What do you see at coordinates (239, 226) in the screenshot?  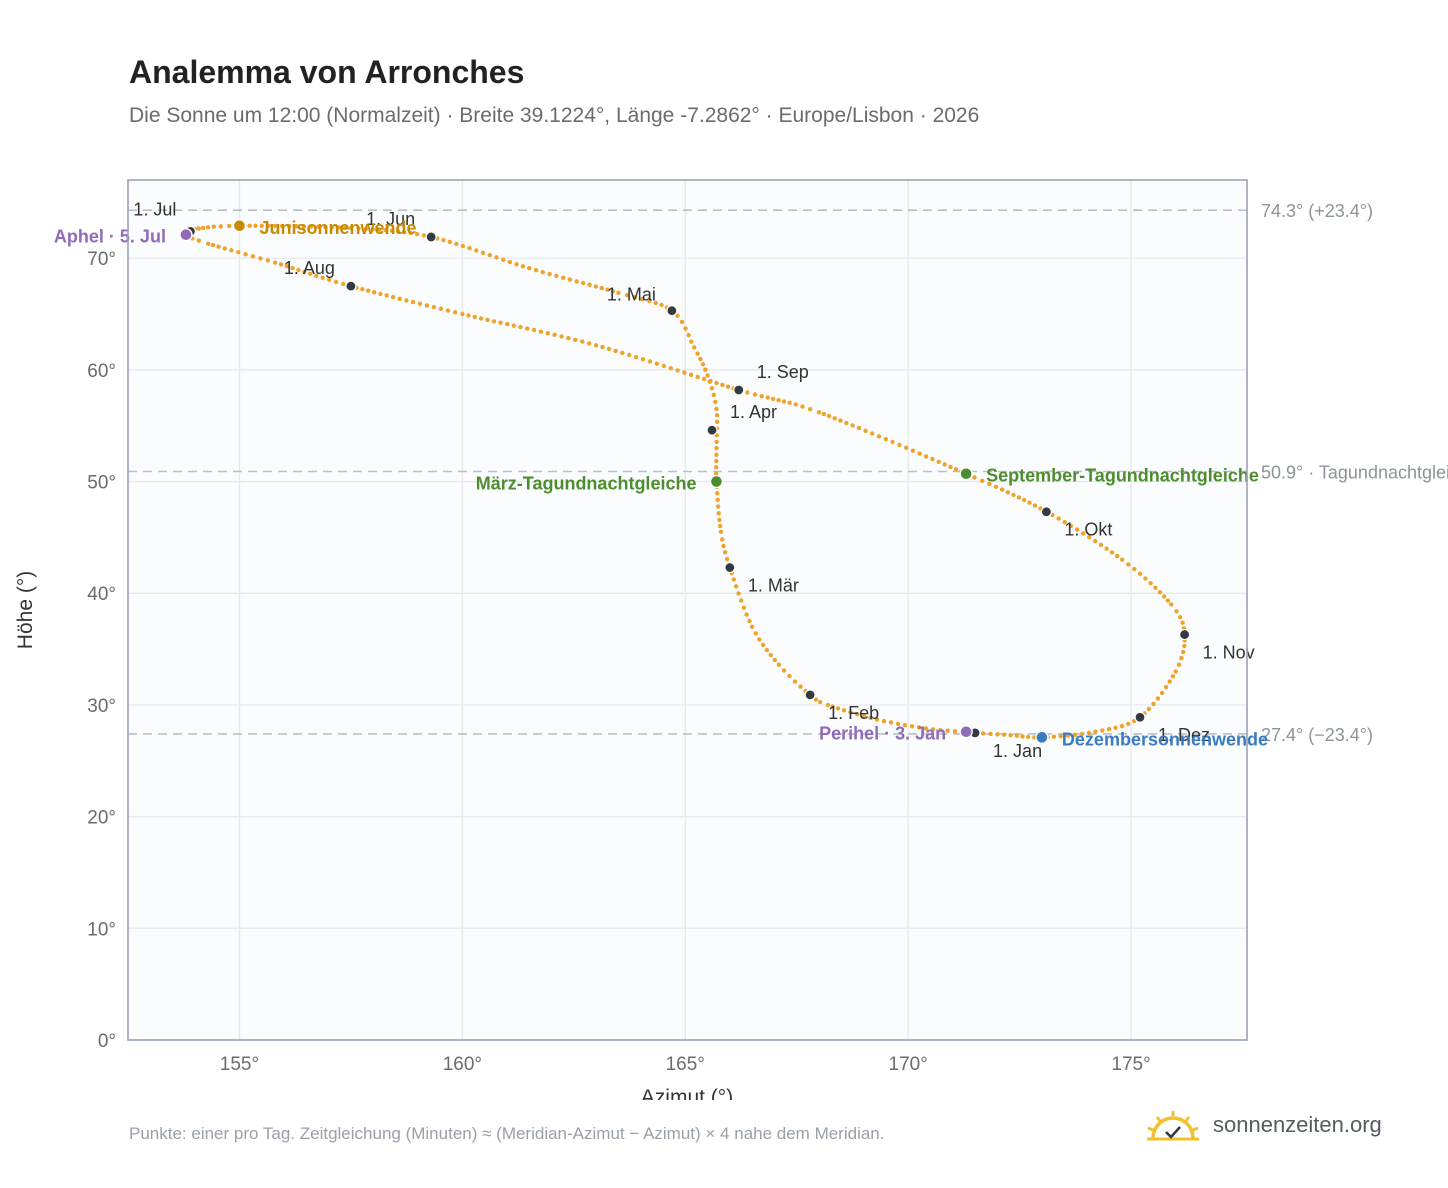 I see `event-dot` at bounding box center [239, 226].